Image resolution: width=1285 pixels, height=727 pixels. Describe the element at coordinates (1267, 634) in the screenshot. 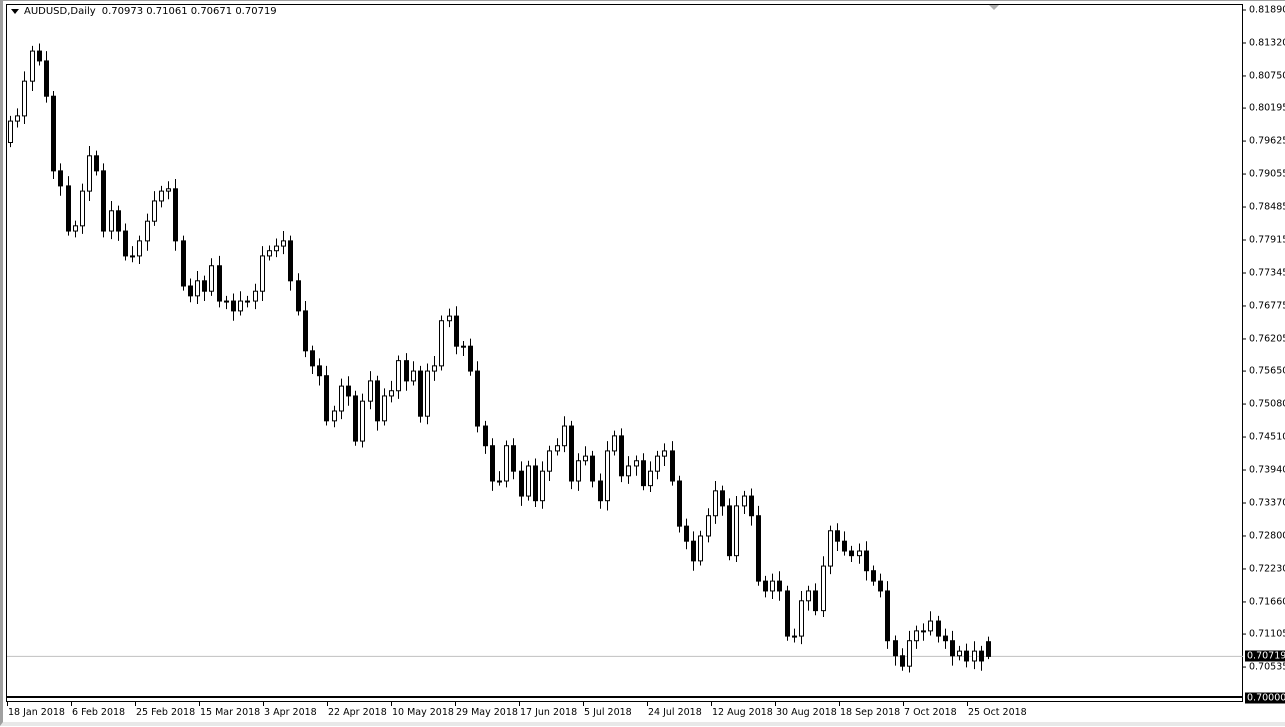

I see `price-tick-label: 0.71105` at that location.